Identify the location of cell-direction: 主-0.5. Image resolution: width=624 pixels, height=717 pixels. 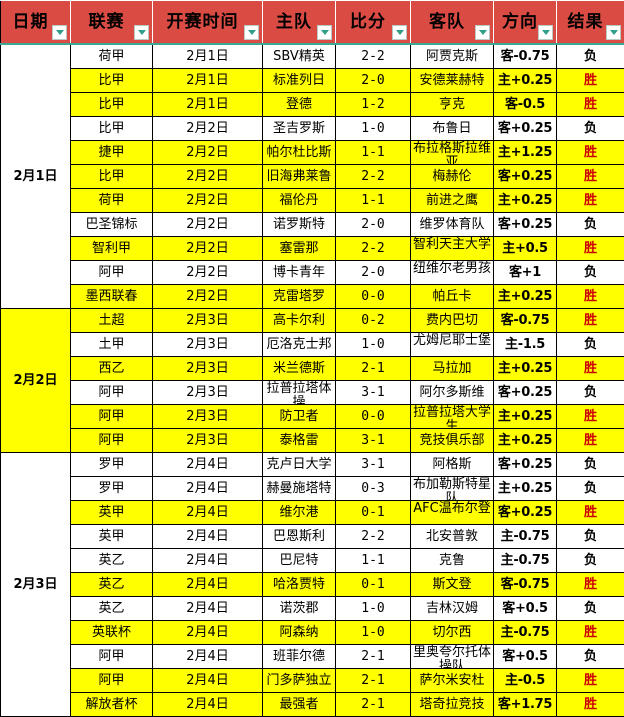
(525, 681).